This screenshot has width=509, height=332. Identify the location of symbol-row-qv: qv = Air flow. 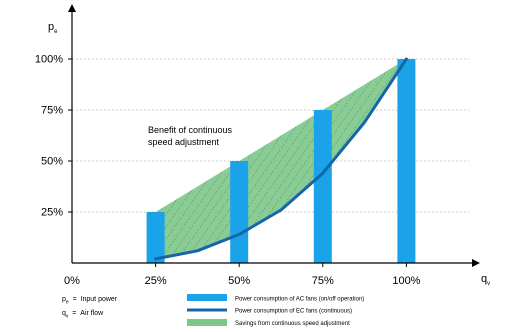
(83, 315).